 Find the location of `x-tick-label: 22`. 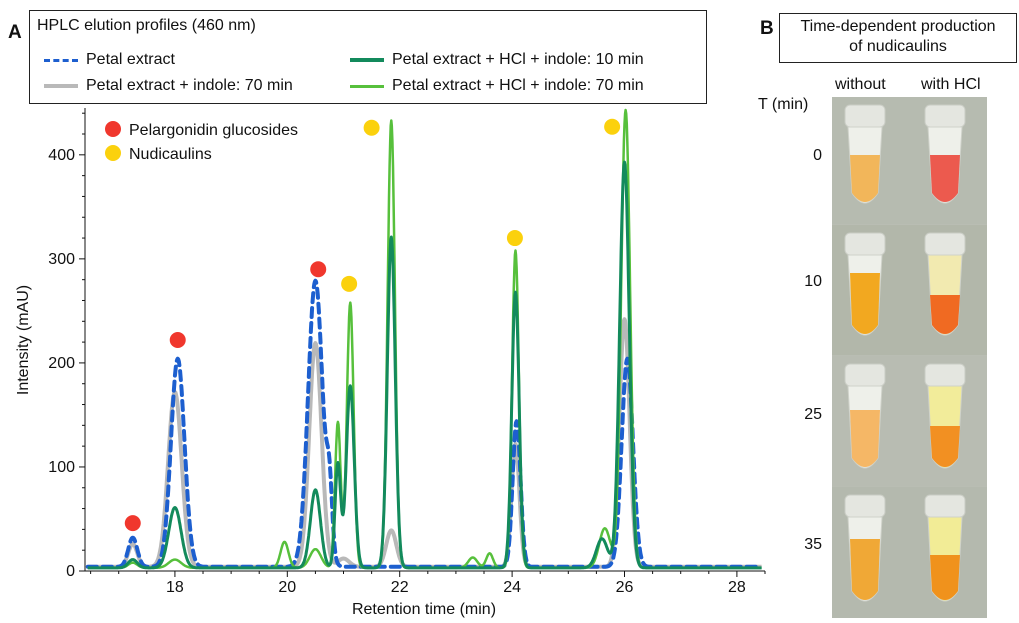

x-tick-label: 22 is located at coordinates (400, 587).